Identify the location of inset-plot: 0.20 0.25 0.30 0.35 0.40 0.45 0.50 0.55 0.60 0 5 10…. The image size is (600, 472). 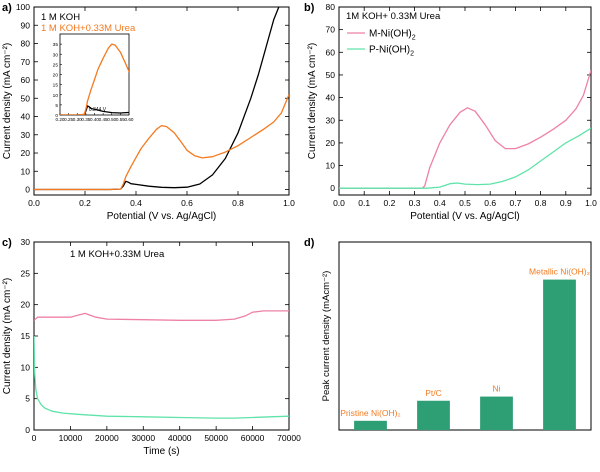
(93, 77).